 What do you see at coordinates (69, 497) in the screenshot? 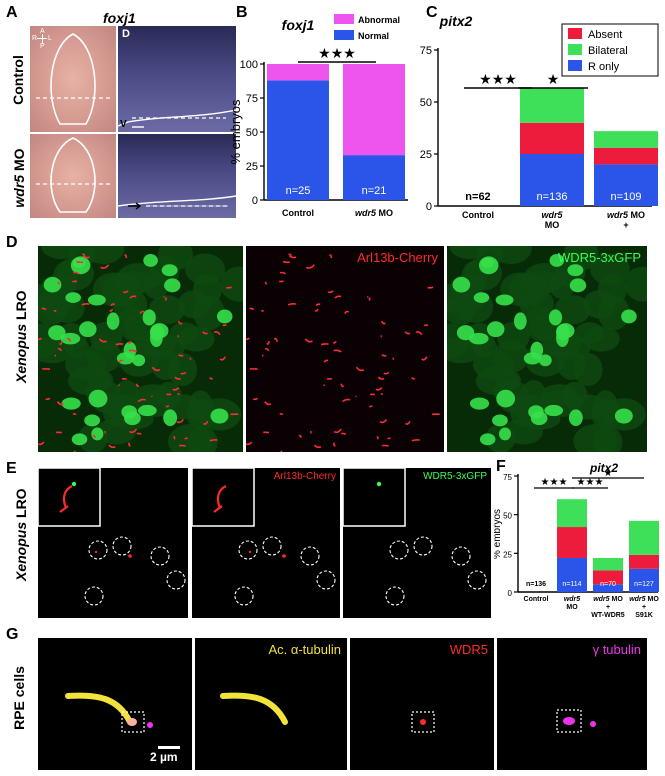
I see `inset-box` at bounding box center [69, 497].